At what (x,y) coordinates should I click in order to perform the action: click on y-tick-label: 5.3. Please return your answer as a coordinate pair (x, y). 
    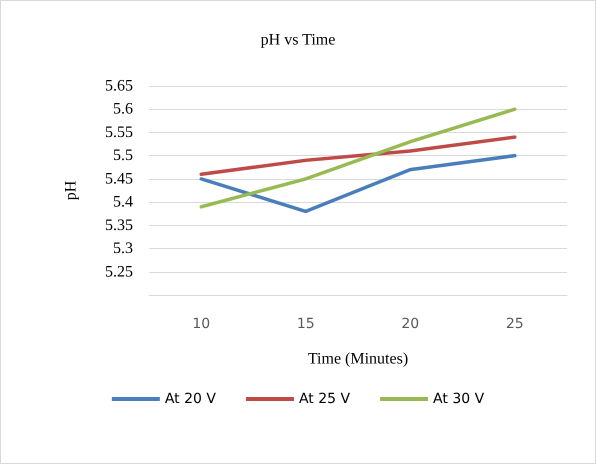
    Looking at the image, I should click on (123, 249).